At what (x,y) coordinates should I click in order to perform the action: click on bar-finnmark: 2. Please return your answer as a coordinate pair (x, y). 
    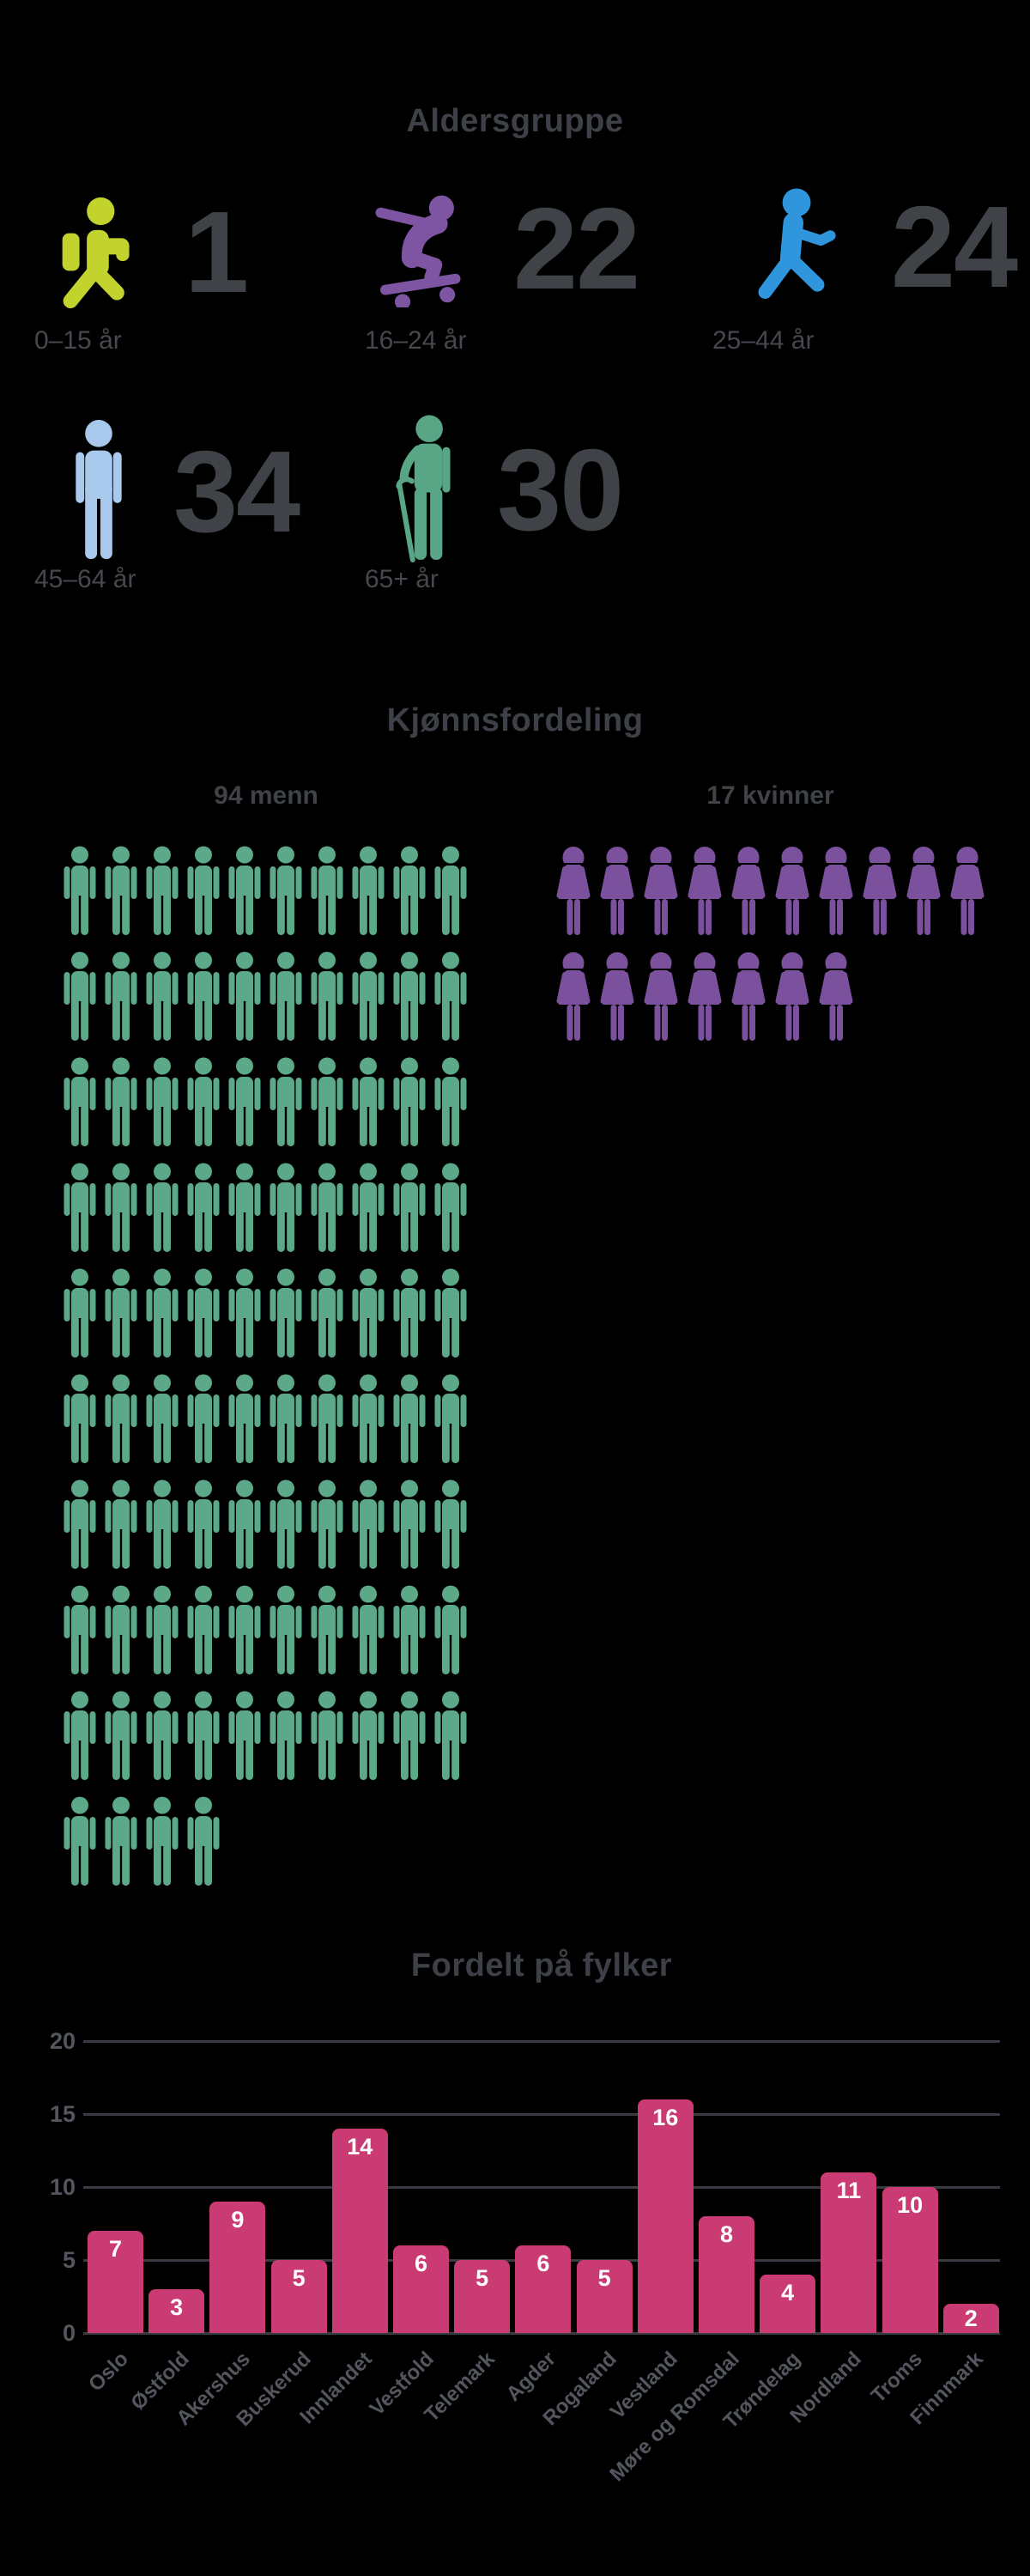
    Looking at the image, I should click on (970, 2318).